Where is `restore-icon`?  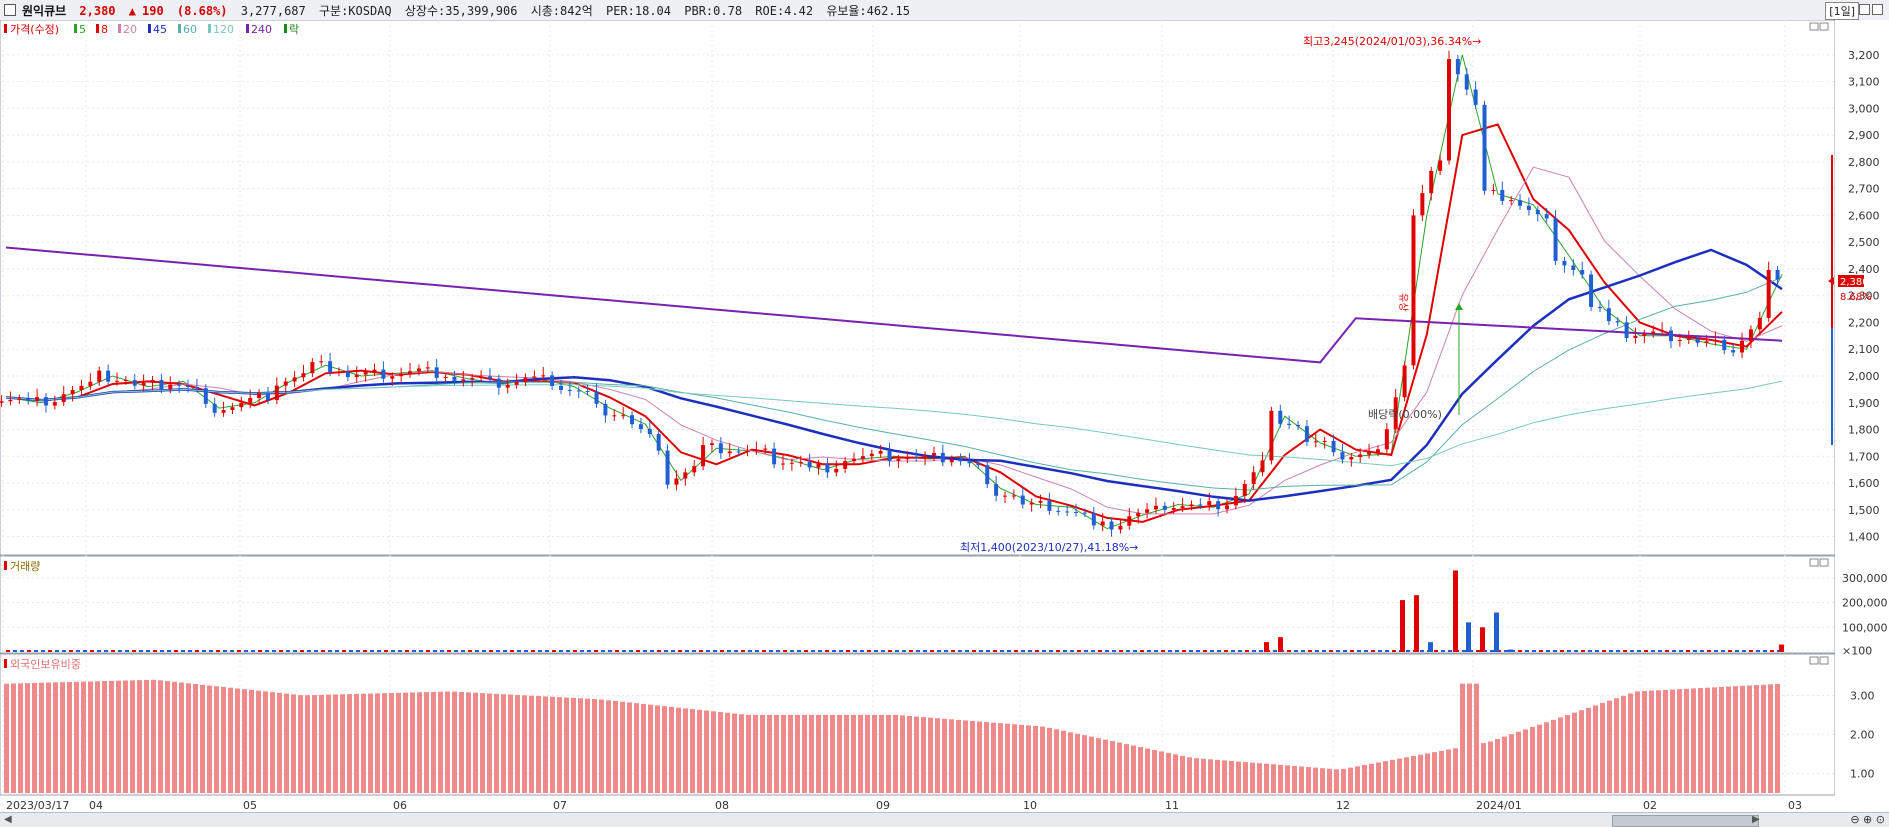
restore-icon is located at coordinates (1864, 9).